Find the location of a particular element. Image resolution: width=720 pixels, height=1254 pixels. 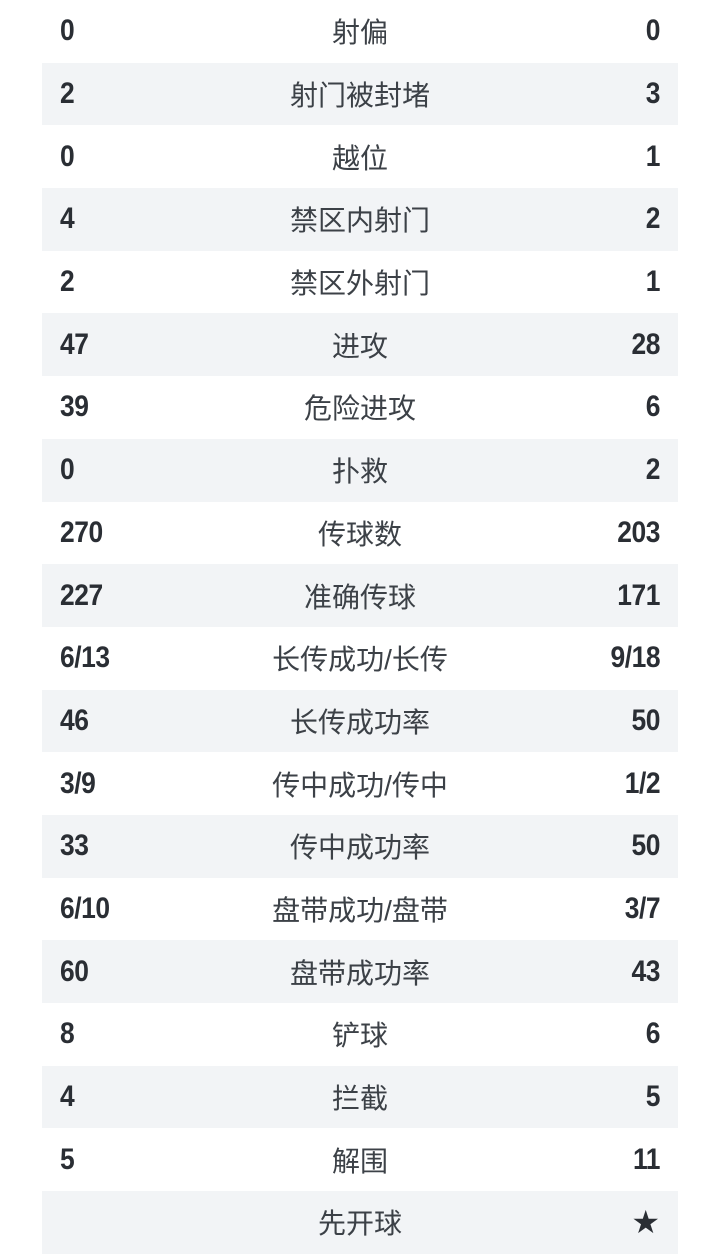

stat-row: 0 射偏 0 is located at coordinates (360, 31).